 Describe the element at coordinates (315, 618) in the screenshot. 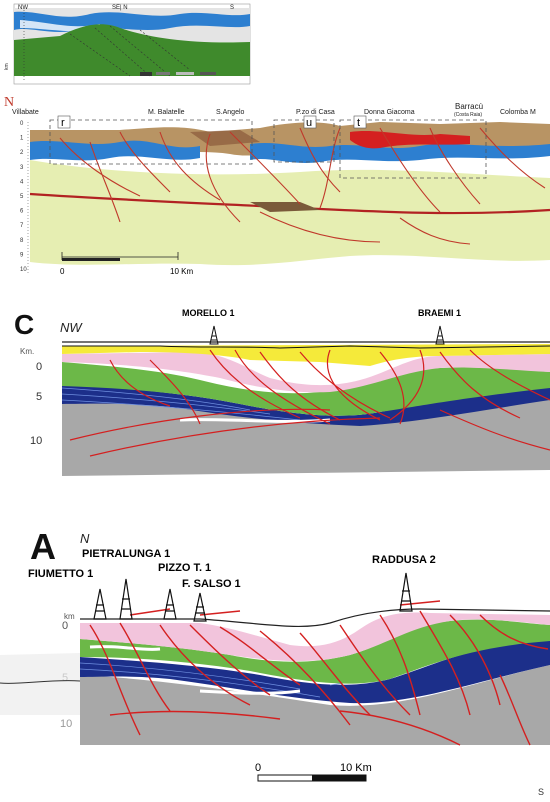

I see `section-a-surface` at that location.